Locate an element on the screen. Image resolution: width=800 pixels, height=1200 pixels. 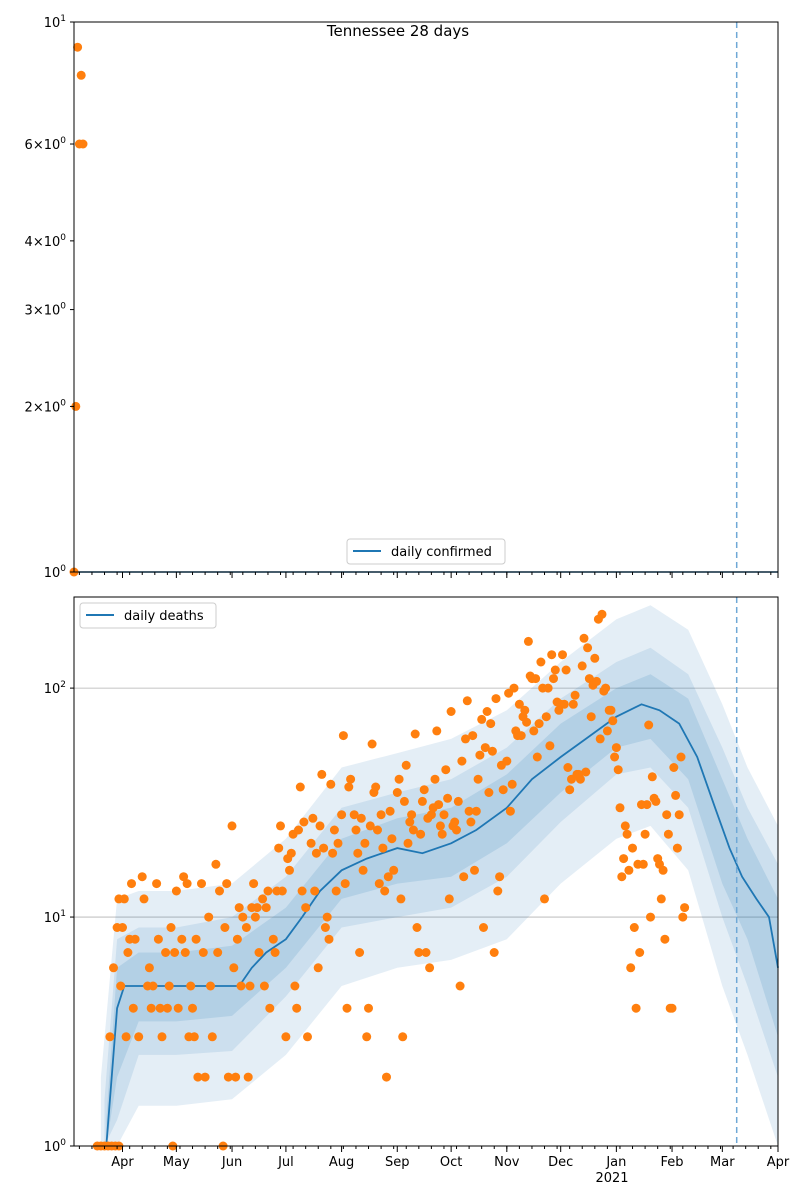
deaths-legend-label: daily deaths is located at coordinates (164, 616).